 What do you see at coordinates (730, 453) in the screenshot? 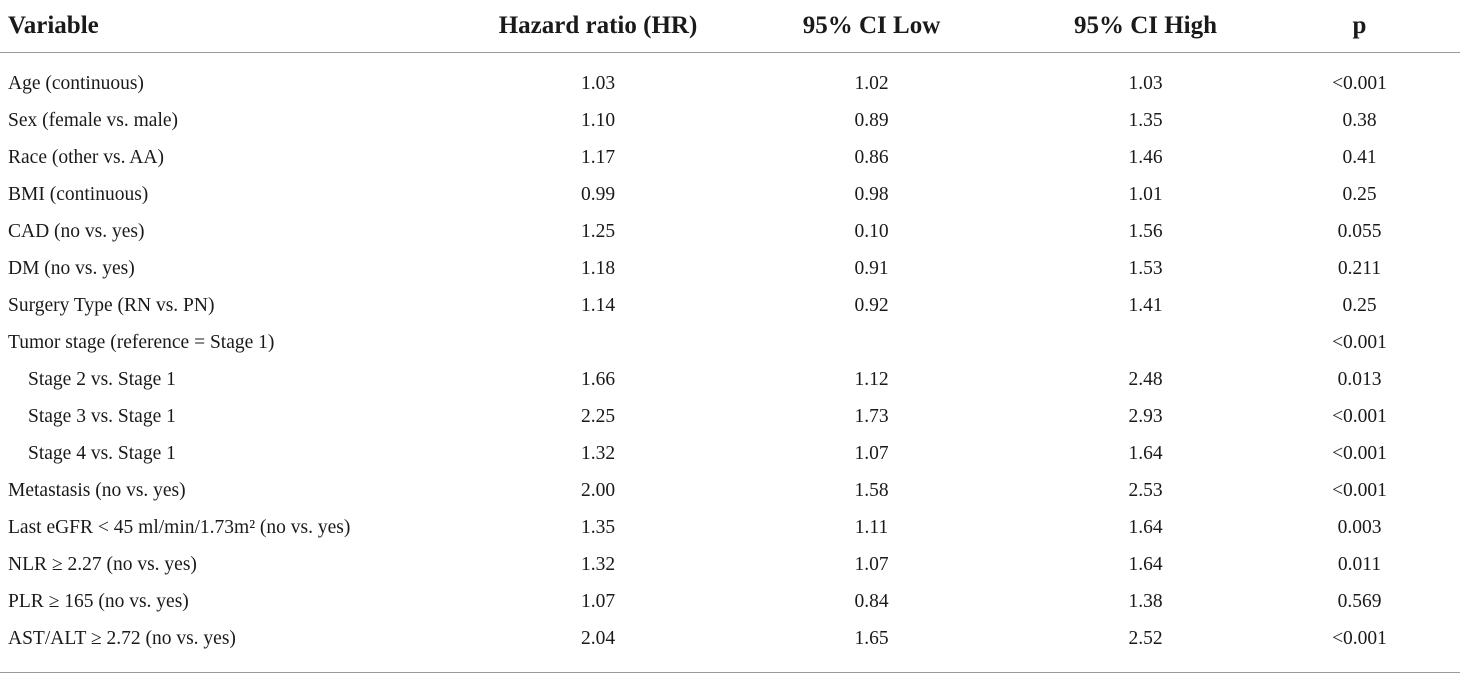
I see `table-row: Stage 4 vs. Stage 1 1.32 1.07 1.64 <0.001` at bounding box center [730, 453].